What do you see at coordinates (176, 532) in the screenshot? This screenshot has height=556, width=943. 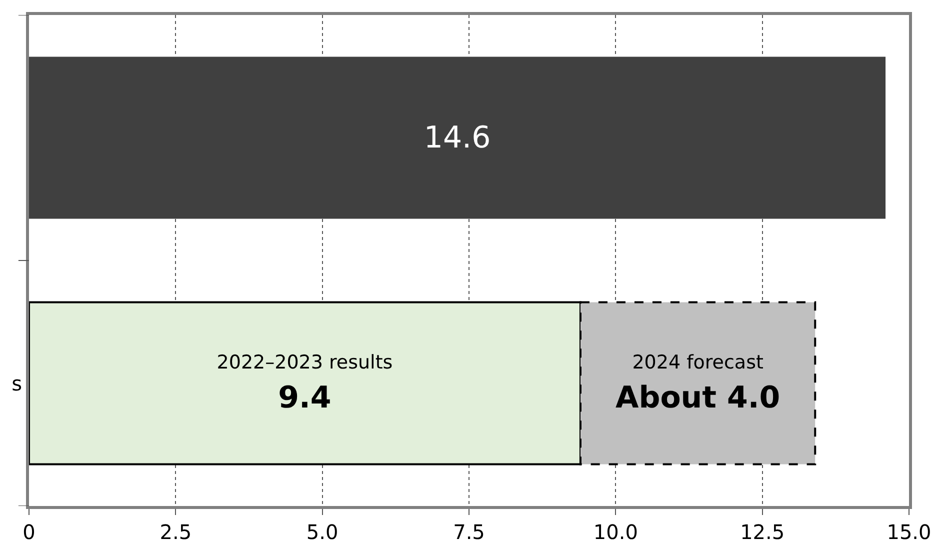 I see `x-tick-label: 2.5` at bounding box center [176, 532].